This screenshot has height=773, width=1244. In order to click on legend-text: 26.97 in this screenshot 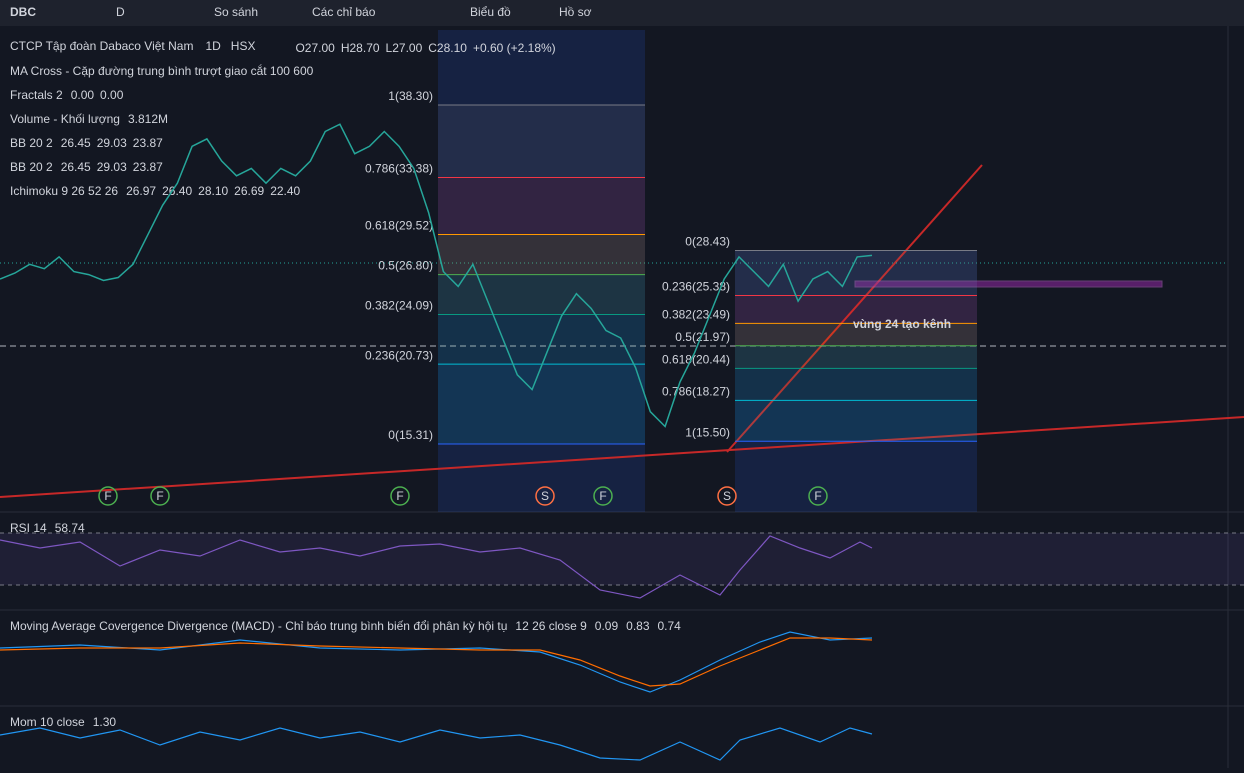, I will do `click(141, 191)`.